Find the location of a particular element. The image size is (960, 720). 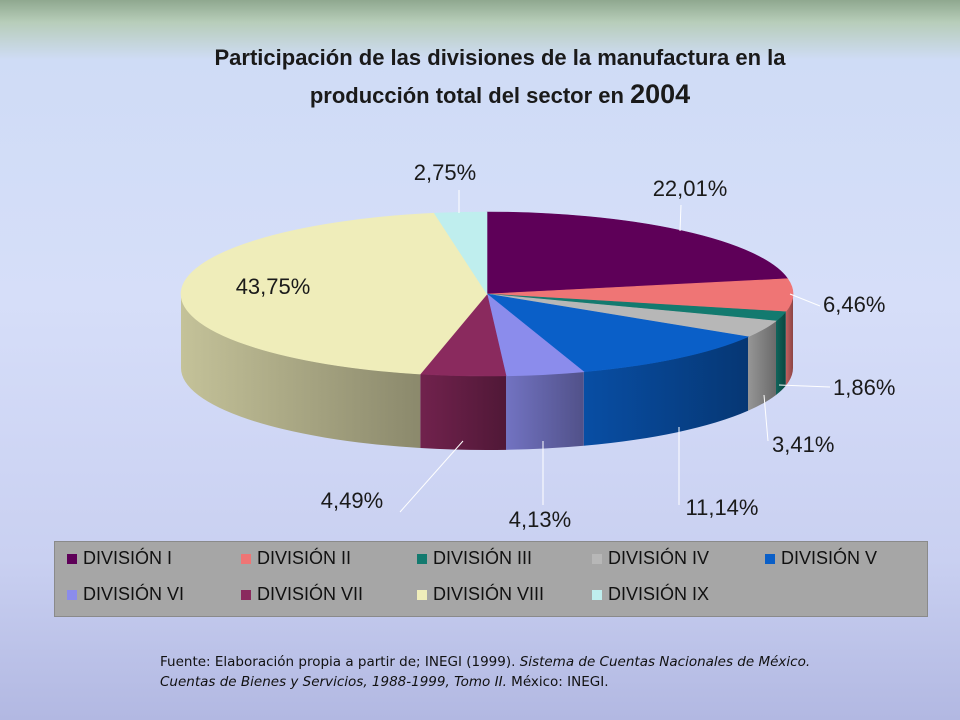

chart-title-year: 2004 is located at coordinates (660, 94).